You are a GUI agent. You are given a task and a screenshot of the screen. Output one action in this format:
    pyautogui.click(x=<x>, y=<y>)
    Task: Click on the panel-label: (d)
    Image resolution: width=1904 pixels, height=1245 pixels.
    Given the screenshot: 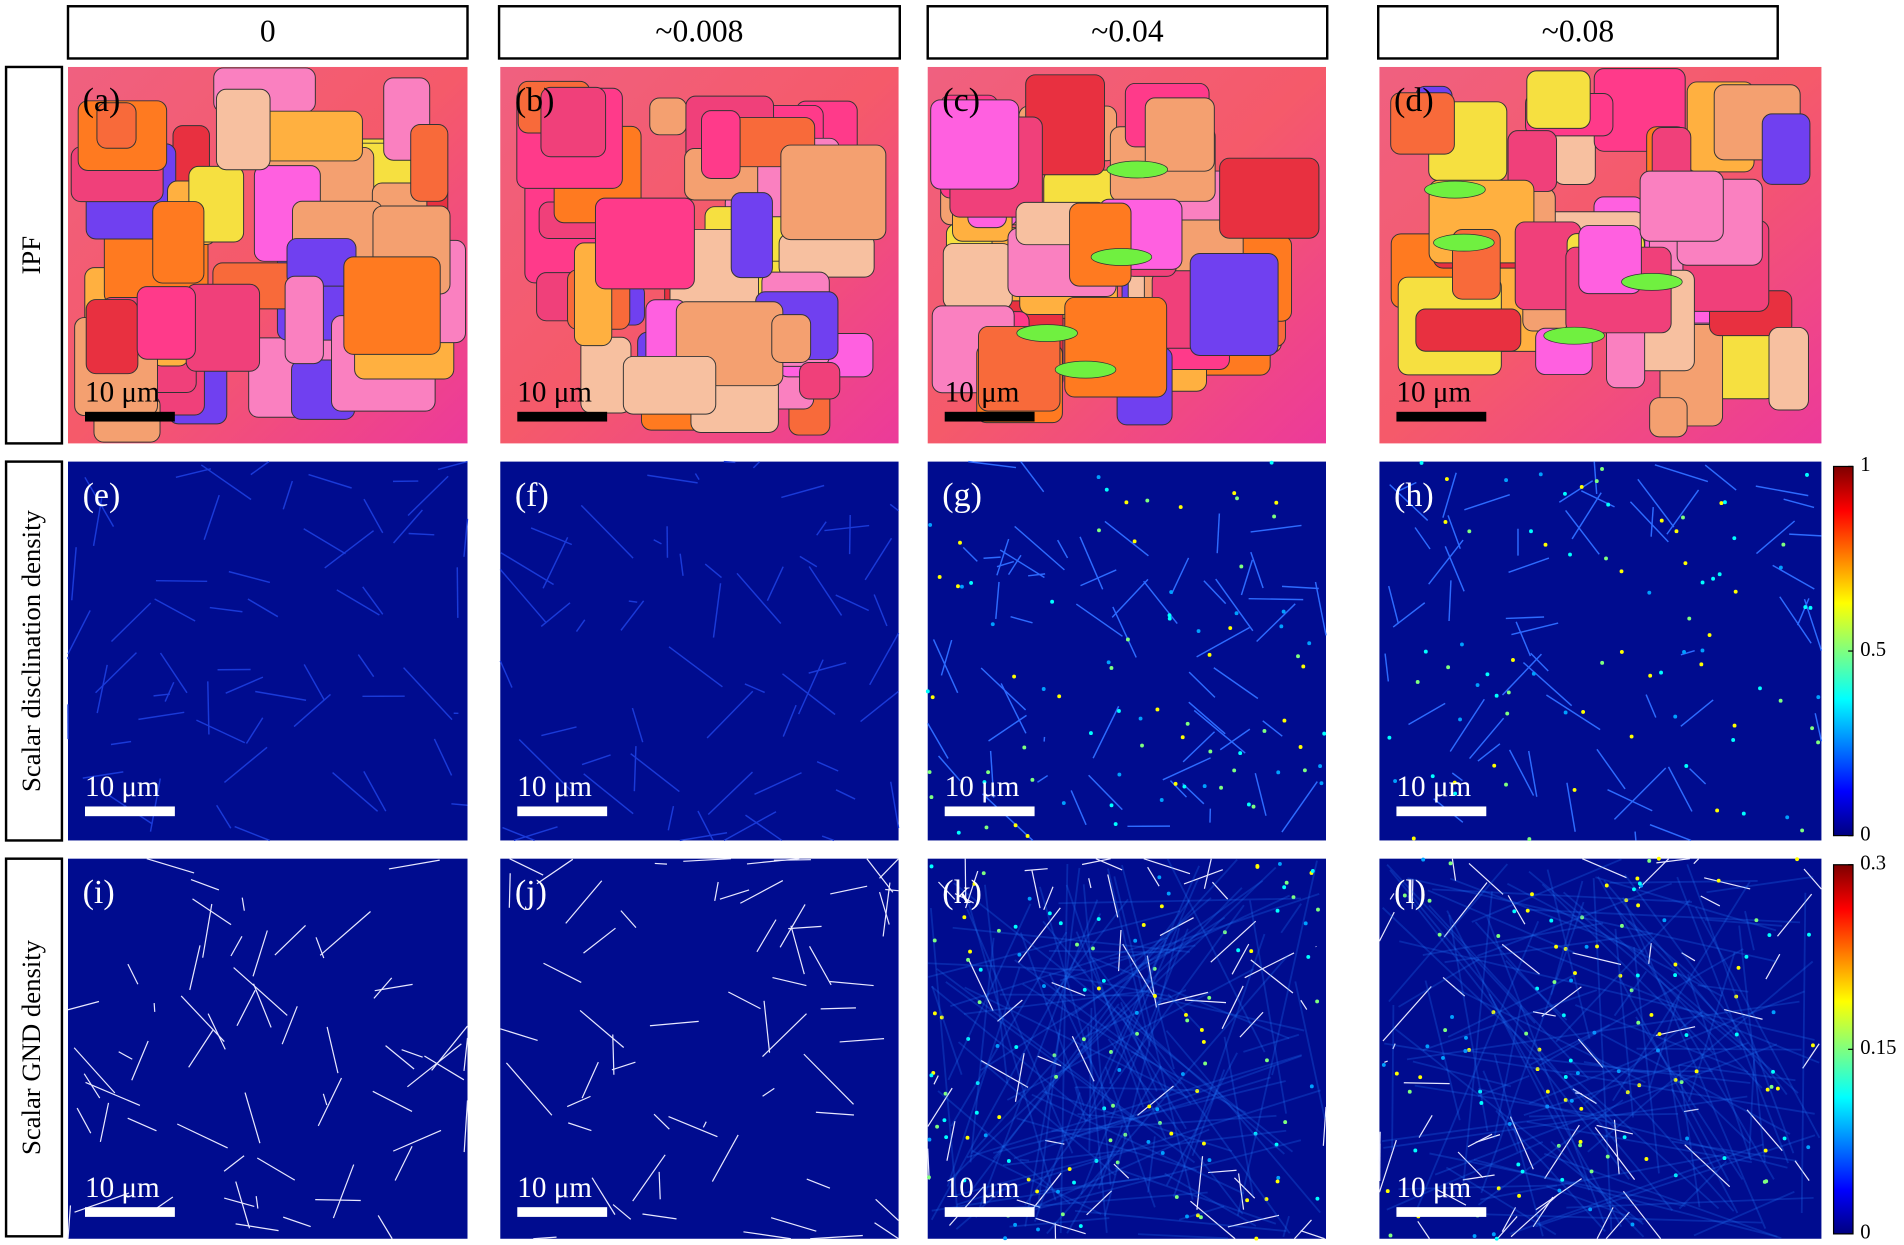 What is the action you would take?
    pyautogui.click(x=1414, y=100)
    